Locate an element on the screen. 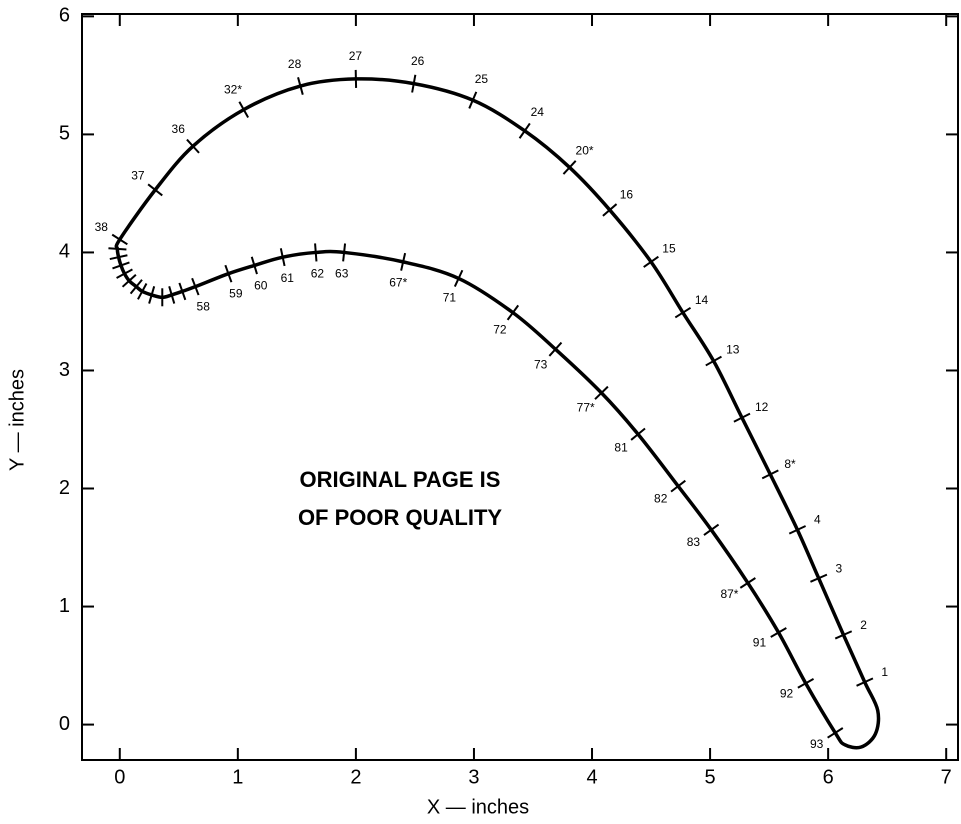 This screenshot has height=824, width=961. station-label: 1 is located at coordinates (884, 672).